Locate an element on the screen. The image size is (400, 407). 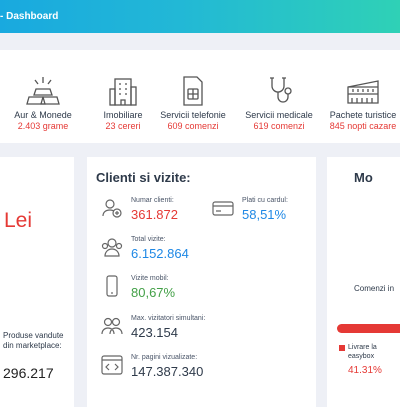
category-gold: Aur & Monede 2.403 grame is located at coordinates (44, 103).